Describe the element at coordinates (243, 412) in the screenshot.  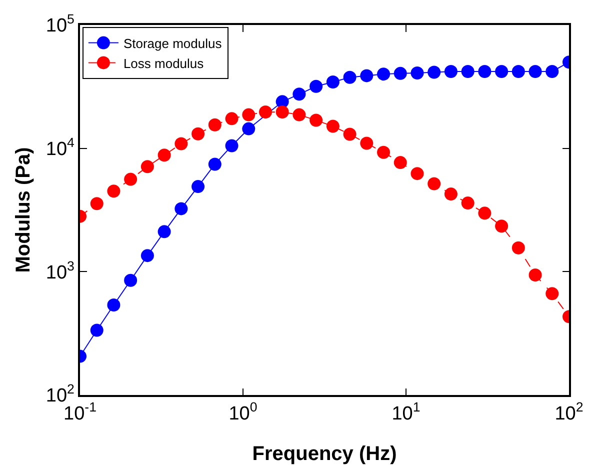
I see `x-tick-label: 10$^{0}$` at that location.